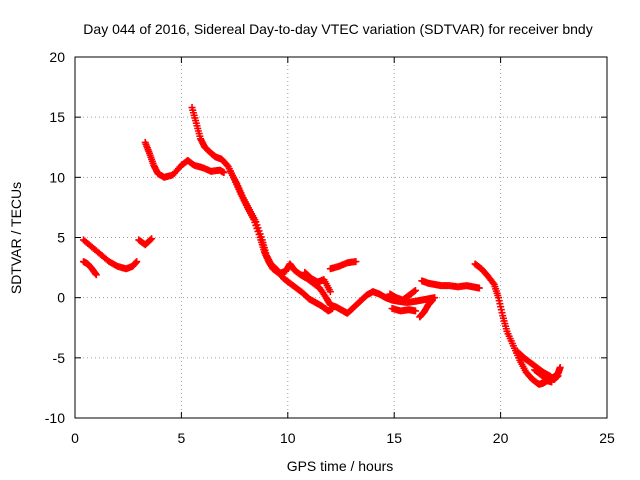  Describe the element at coordinates (75, 438) in the screenshot. I see `x-tick-label: 0` at that location.